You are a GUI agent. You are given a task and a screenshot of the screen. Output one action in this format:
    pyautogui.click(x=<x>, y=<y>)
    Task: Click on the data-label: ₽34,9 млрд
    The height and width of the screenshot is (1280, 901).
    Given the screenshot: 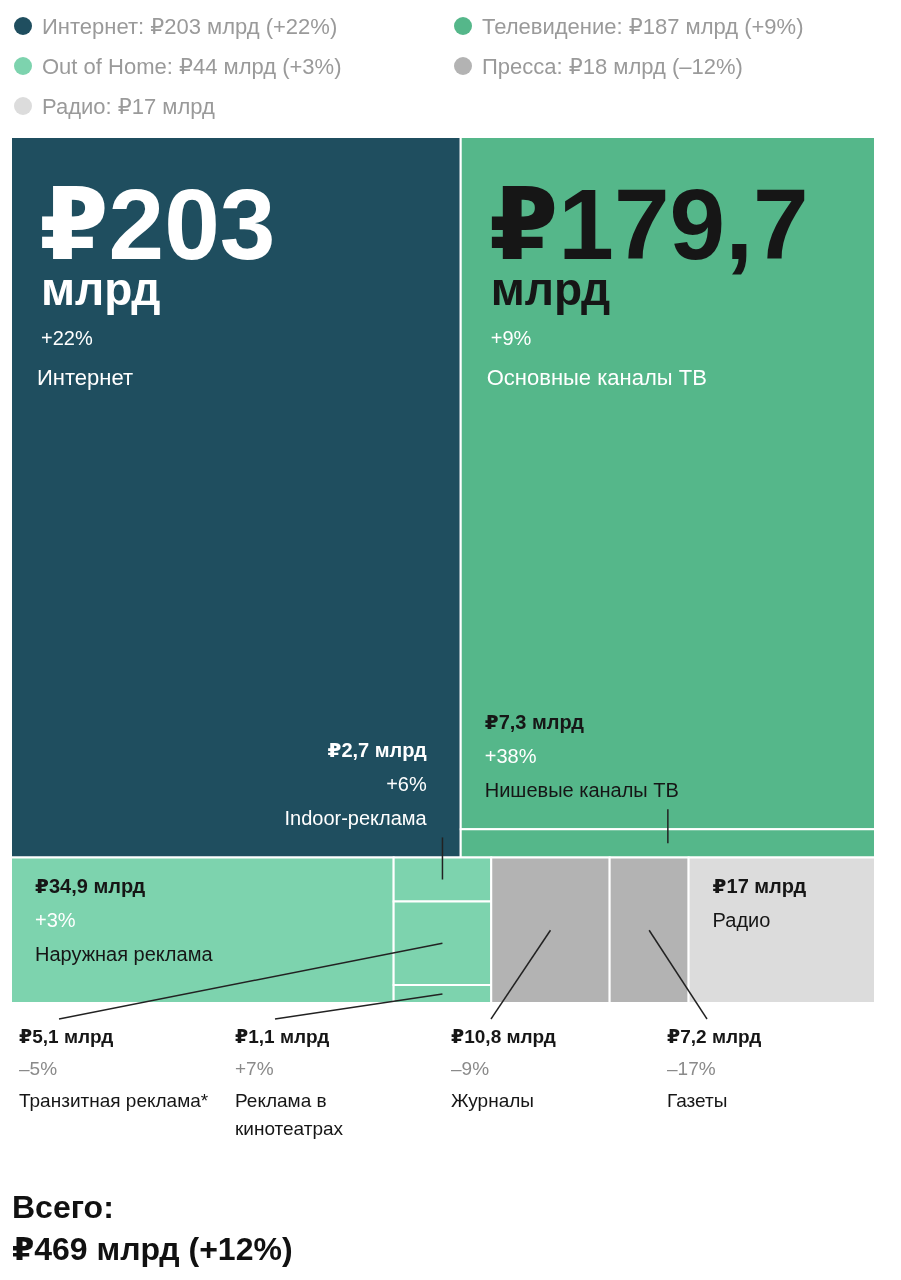 What is the action you would take?
    pyautogui.click(x=90, y=886)
    